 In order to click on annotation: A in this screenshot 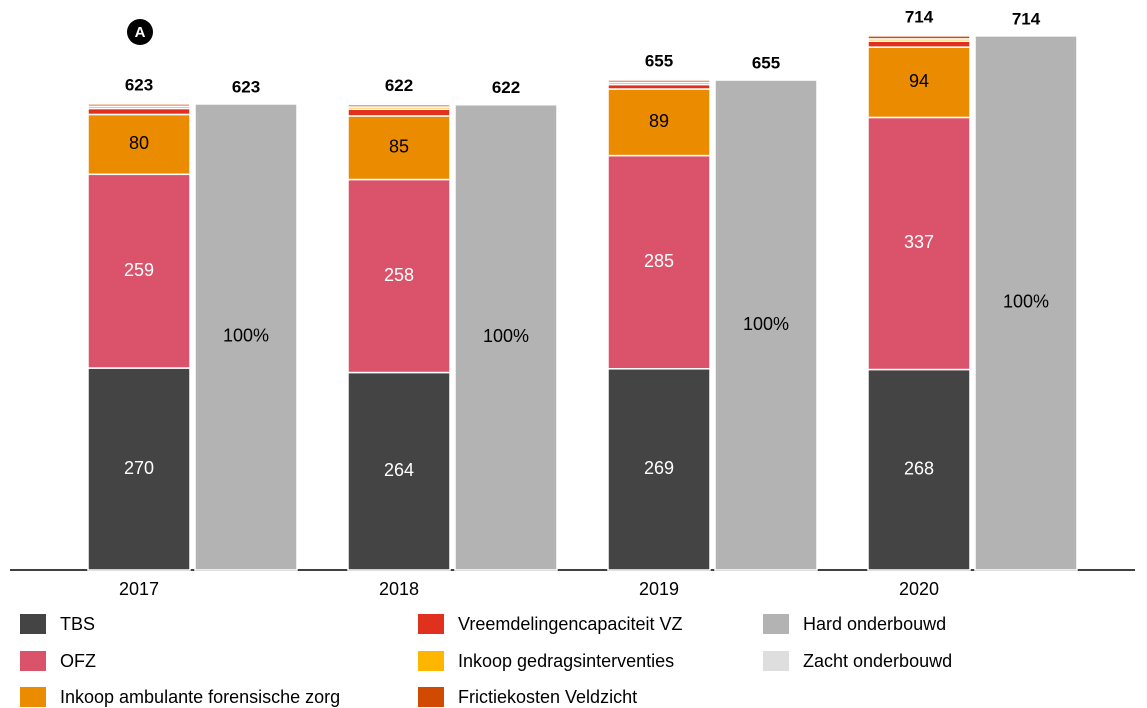, I will do `click(140, 32)`.